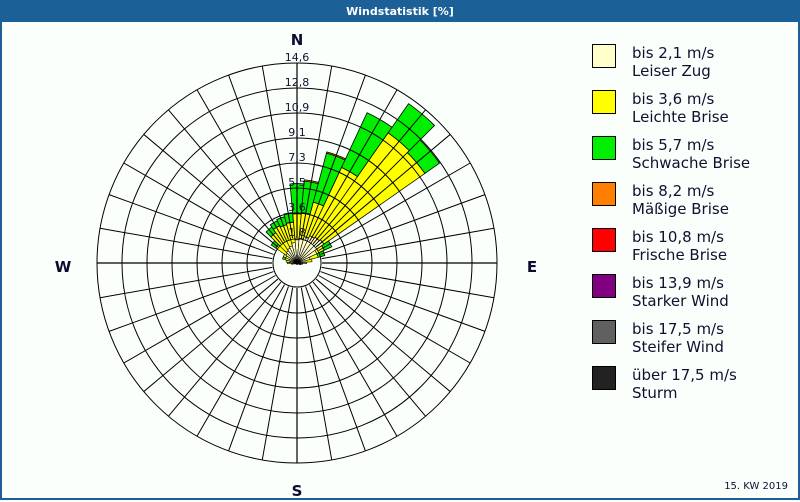 The image size is (800, 502). Describe the element at coordinates (297, 57) in the screenshot. I see `svg-text: 14,6` at that location.